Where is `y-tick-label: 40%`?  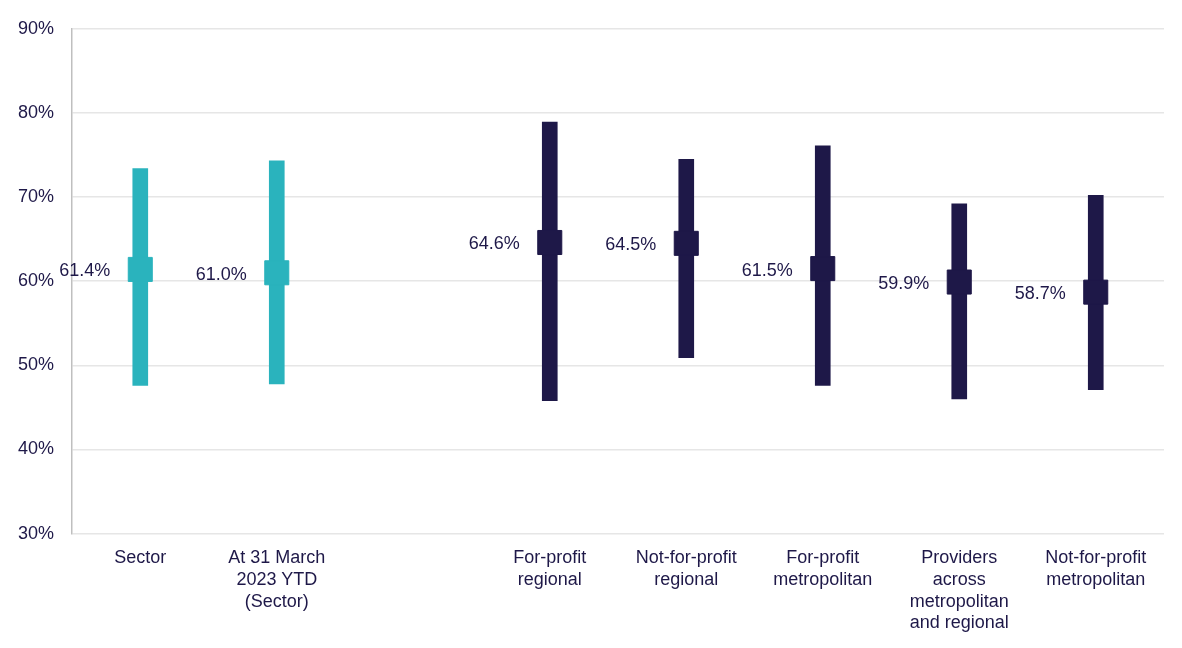
y-tick-label: 40% is located at coordinates (36, 448).